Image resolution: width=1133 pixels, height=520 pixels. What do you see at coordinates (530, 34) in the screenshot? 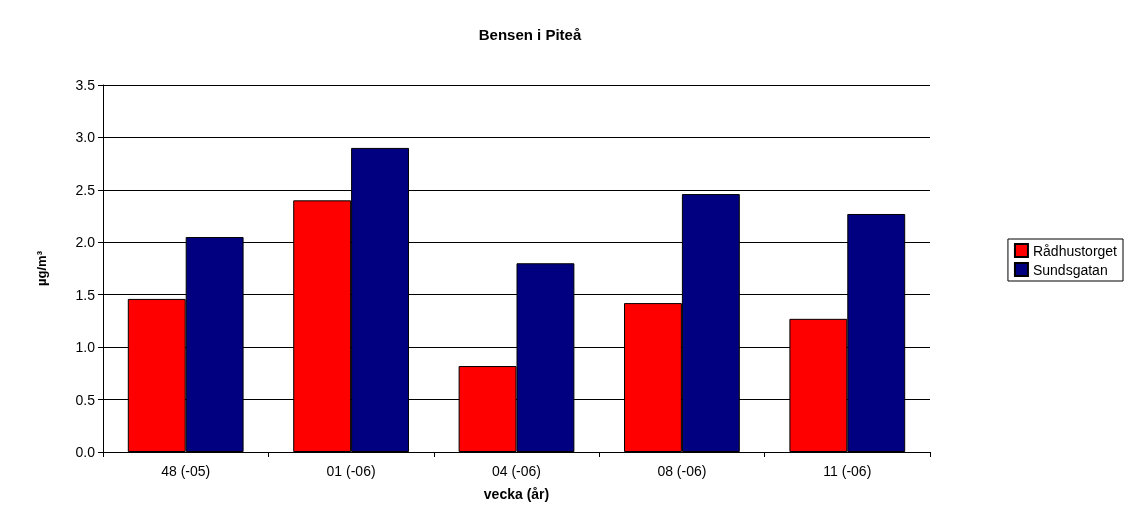
I see `chart-title: Bensen i Piteå` at bounding box center [530, 34].